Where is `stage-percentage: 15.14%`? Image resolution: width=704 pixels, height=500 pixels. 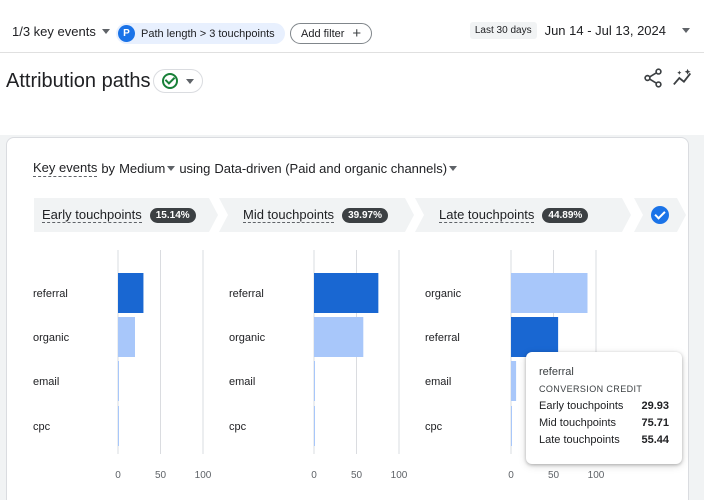 stage-percentage: 15.14% is located at coordinates (173, 215).